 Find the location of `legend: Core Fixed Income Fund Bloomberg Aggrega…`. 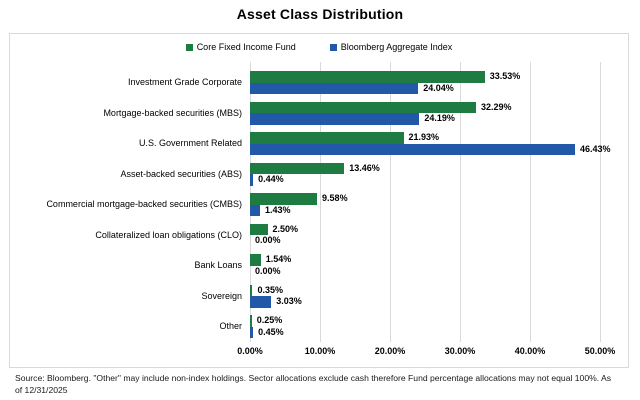

legend: Core Fixed Income Fund Bloomberg Aggrega… is located at coordinates (319, 47).